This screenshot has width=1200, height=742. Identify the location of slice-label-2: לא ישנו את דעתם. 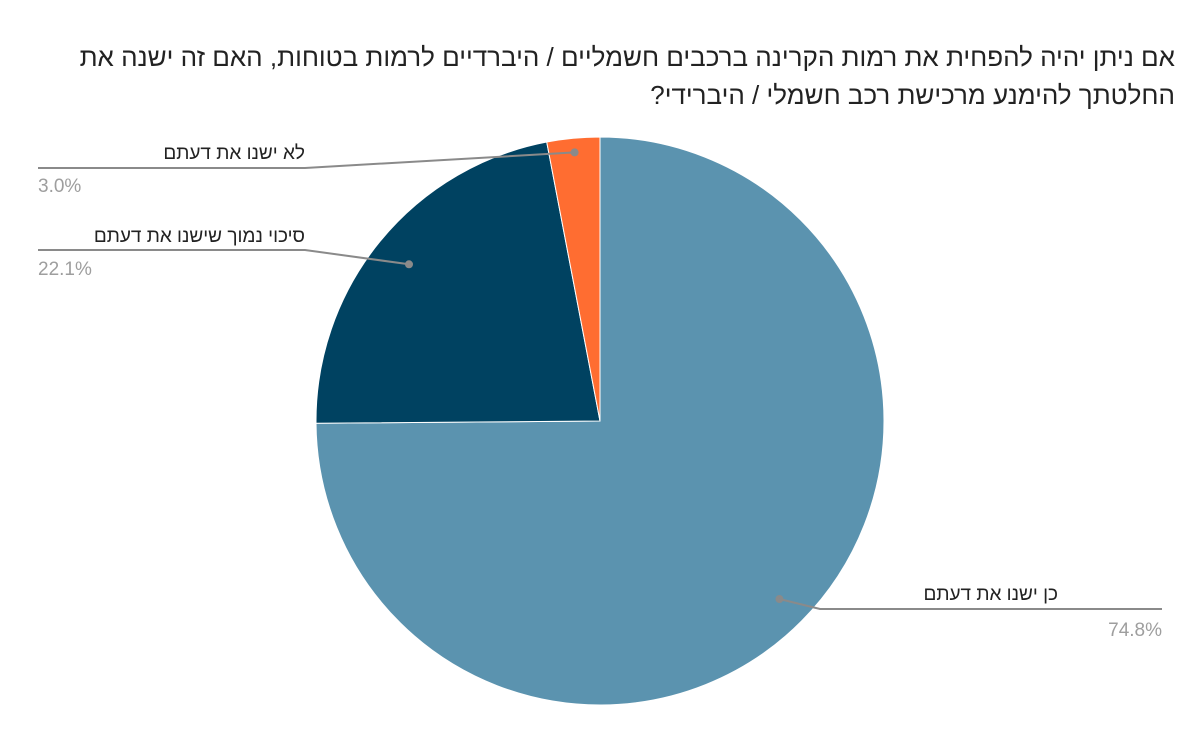
(234, 153).